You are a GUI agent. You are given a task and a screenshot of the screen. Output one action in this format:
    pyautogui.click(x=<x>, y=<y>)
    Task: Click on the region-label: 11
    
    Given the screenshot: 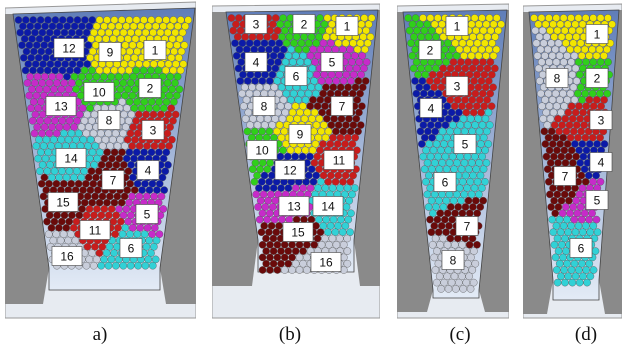 What is the action you would take?
    pyautogui.click(x=339, y=161)
    